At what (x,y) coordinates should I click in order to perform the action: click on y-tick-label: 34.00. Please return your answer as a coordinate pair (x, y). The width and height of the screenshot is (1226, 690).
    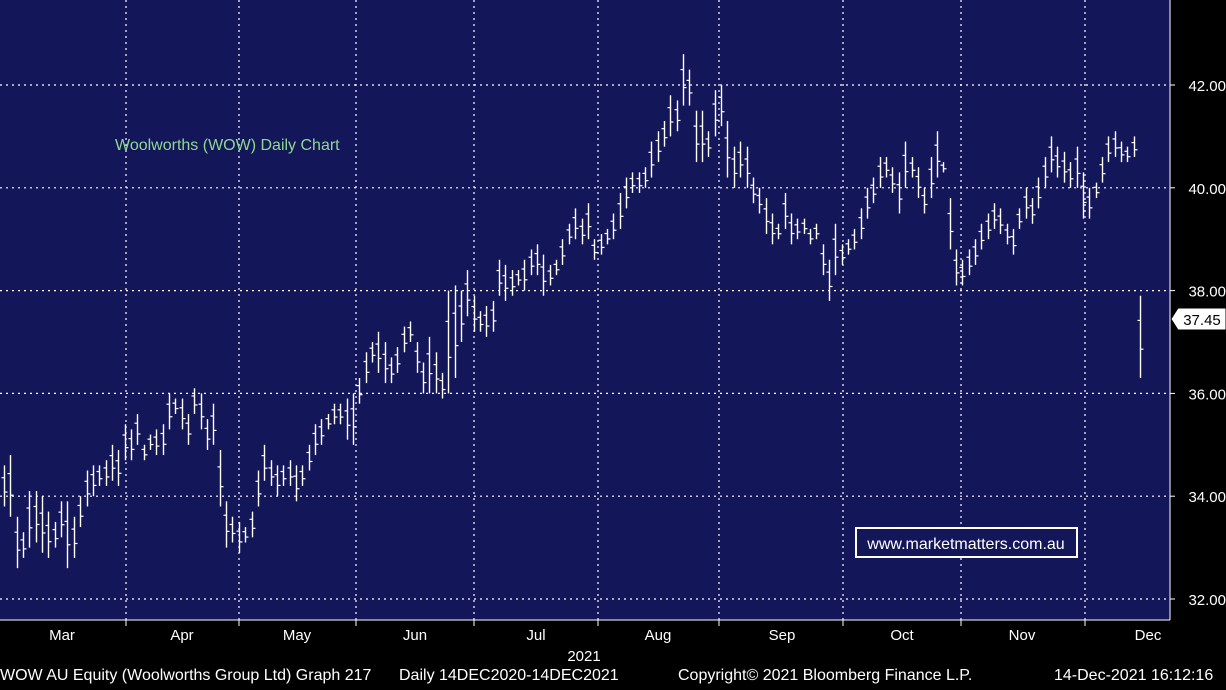
    Looking at the image, I should click on (1207, 497).